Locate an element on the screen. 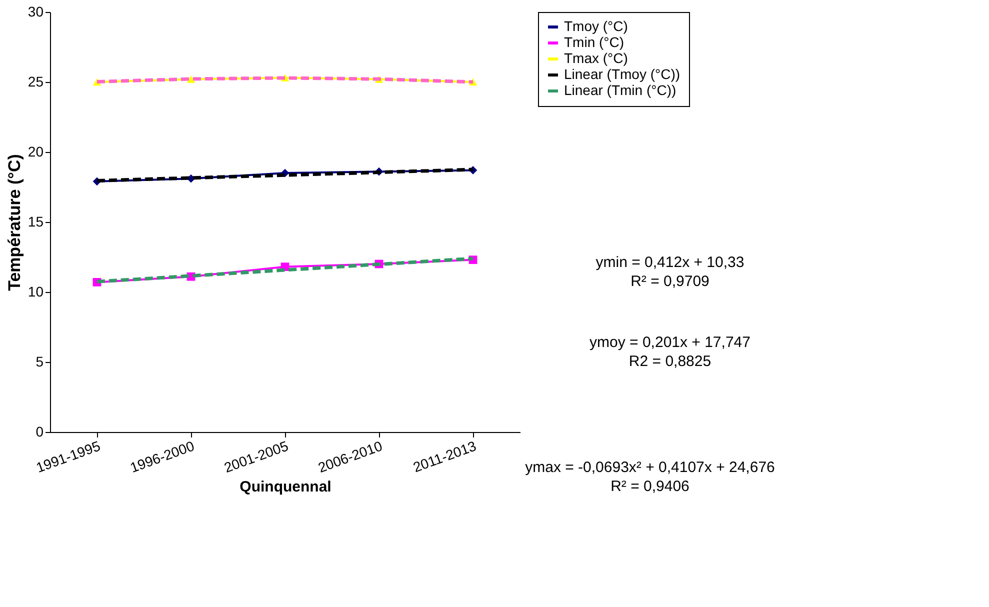 The width and height of the screenshot is (989, 607). y-tick-label: 25 is located at coordinates (36, 82).